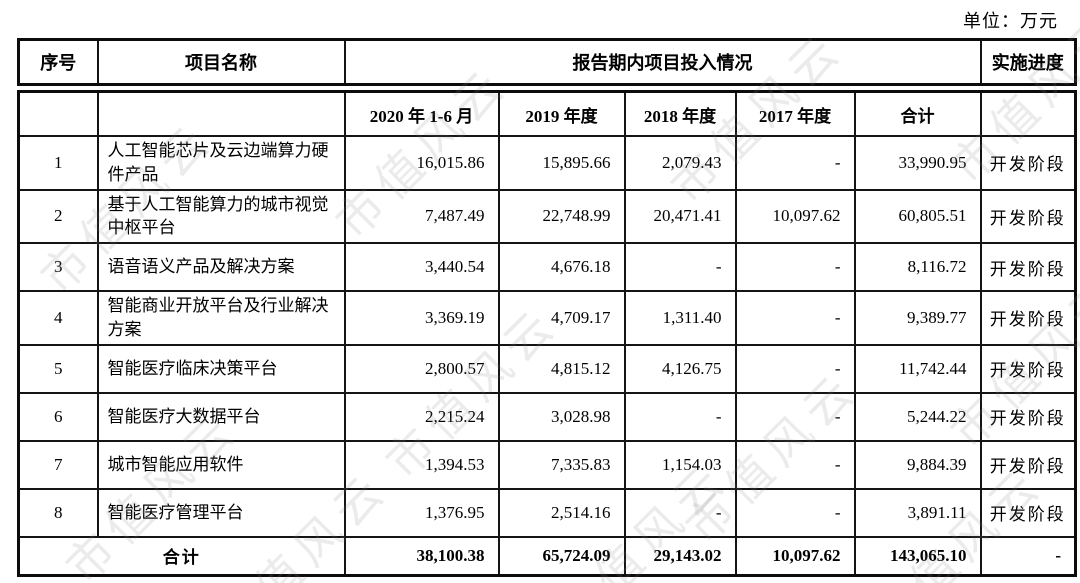 The image size is (1080, 583). What do you see at coordinates (221, 163) in the screenshot?
I see `project-name: 人工智能芯片及云边端算力硬件产品` at bounding box center [221, 163].